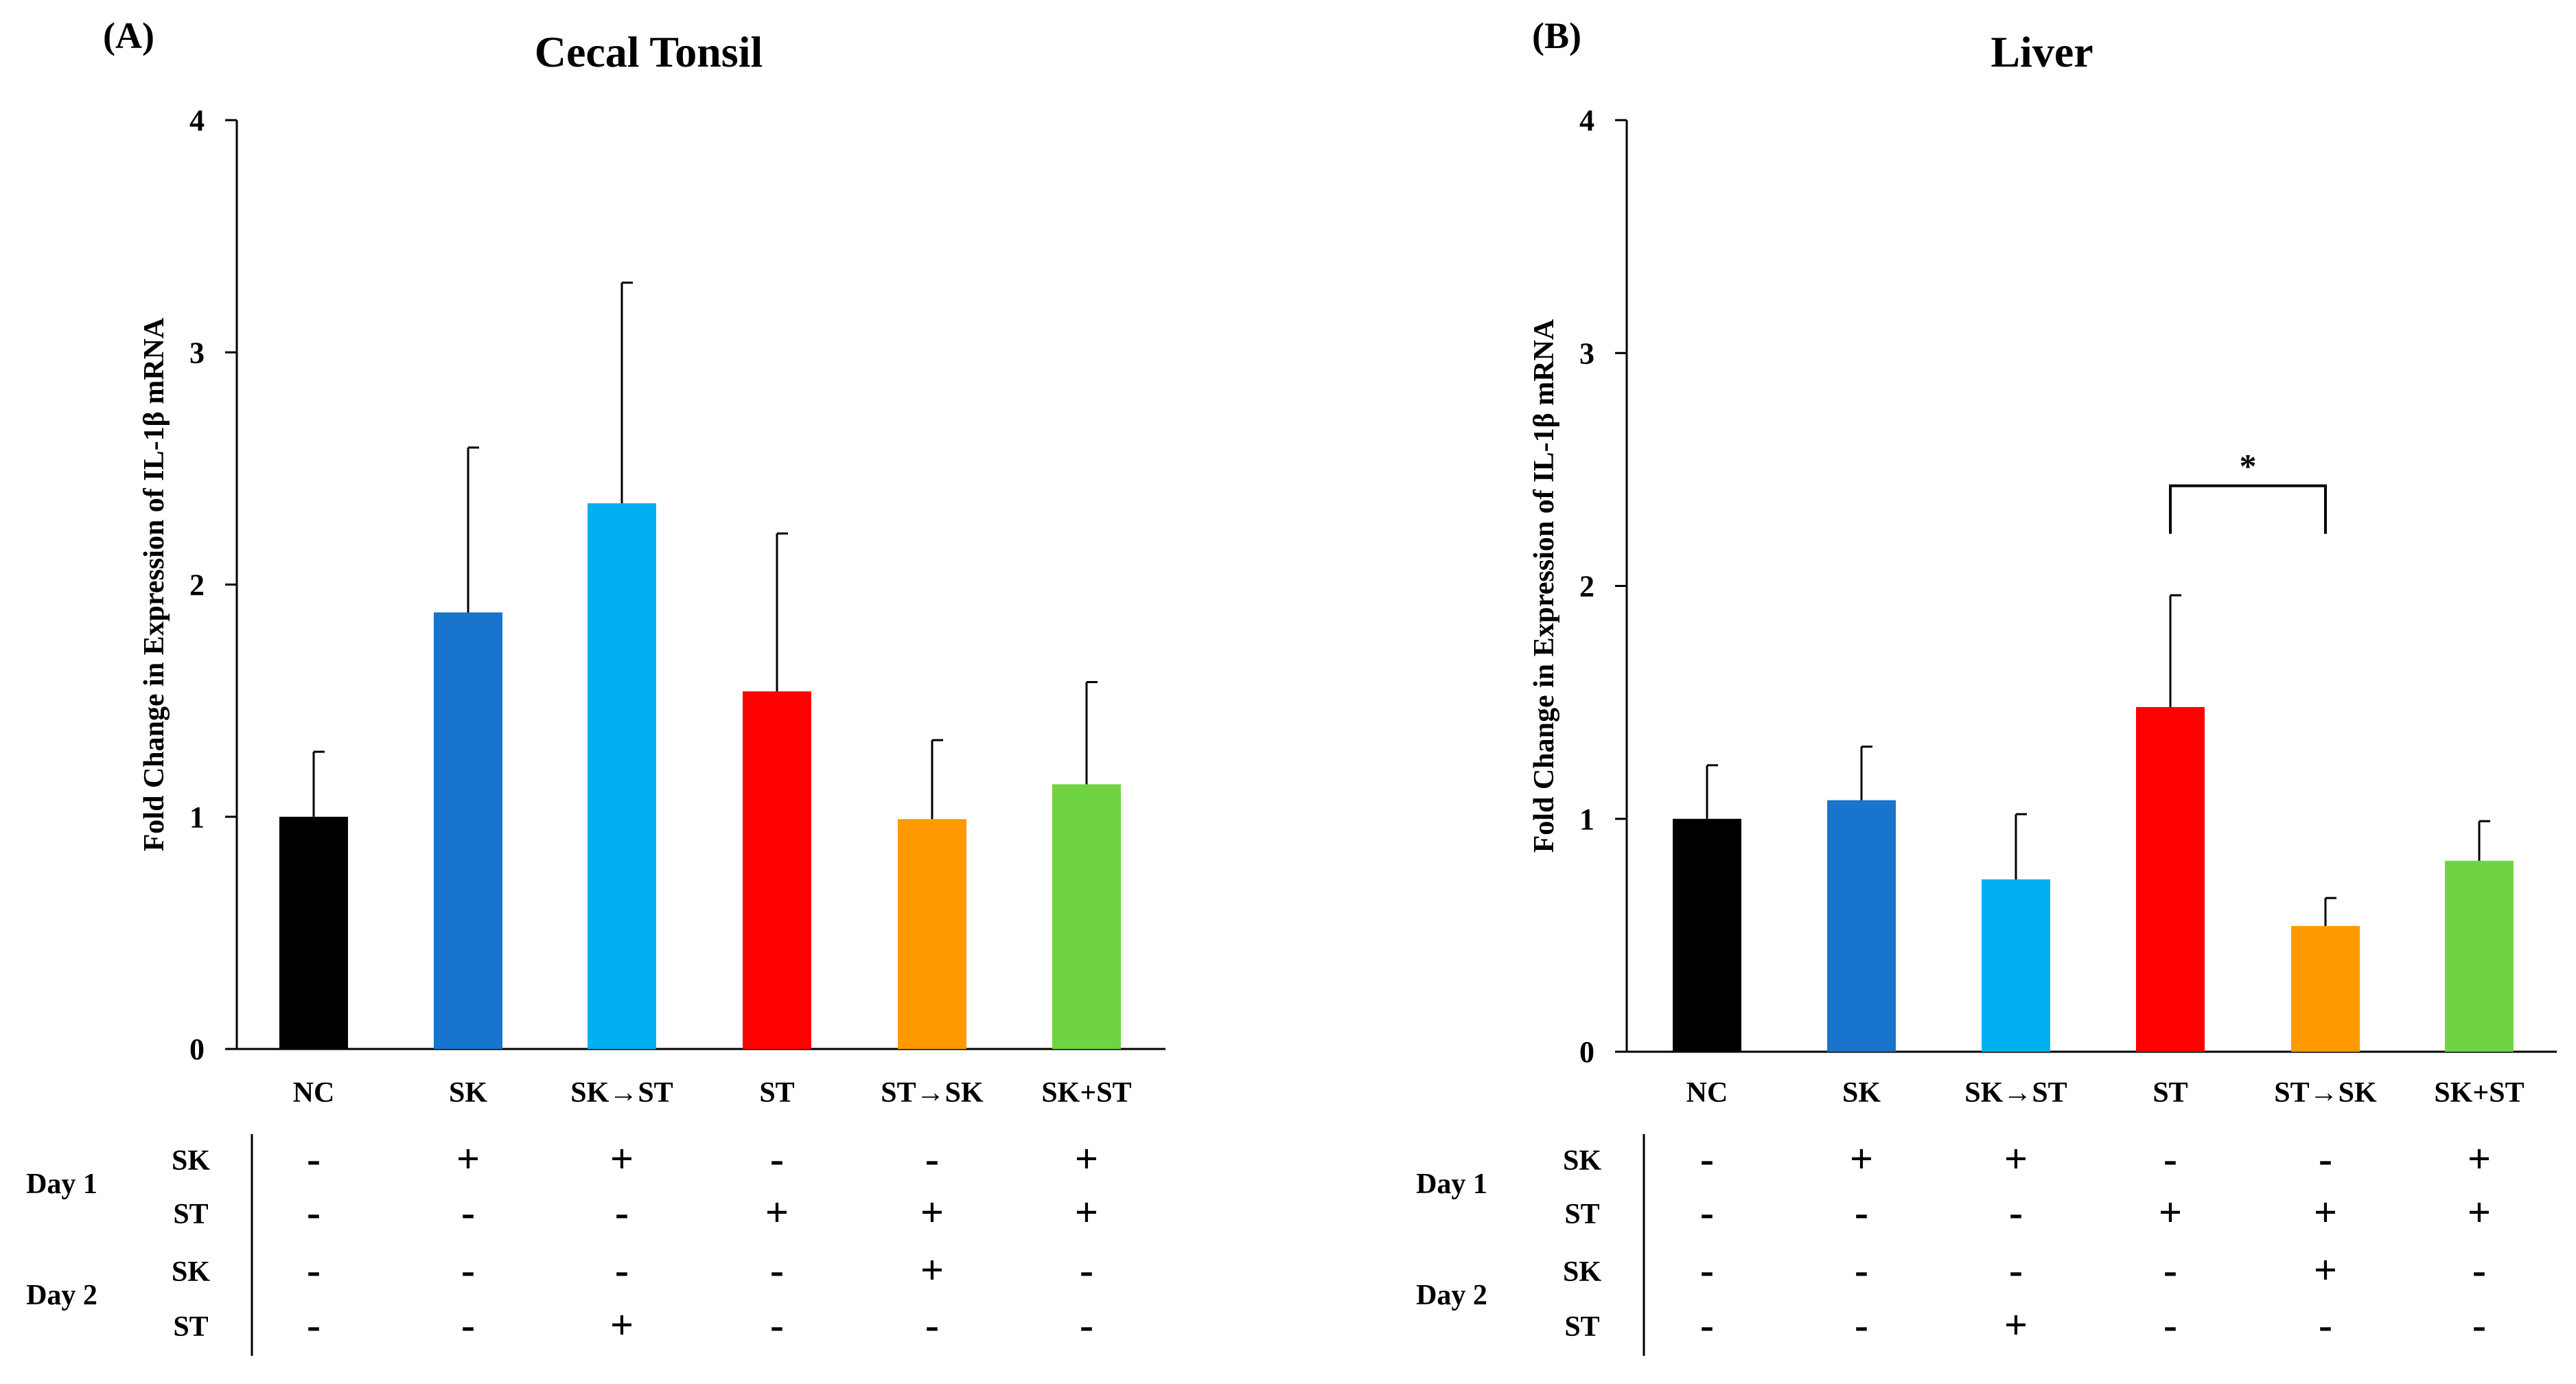 The image size is (2576, 1384). I want to click on chart-title: Liver, so click(2042, 51).